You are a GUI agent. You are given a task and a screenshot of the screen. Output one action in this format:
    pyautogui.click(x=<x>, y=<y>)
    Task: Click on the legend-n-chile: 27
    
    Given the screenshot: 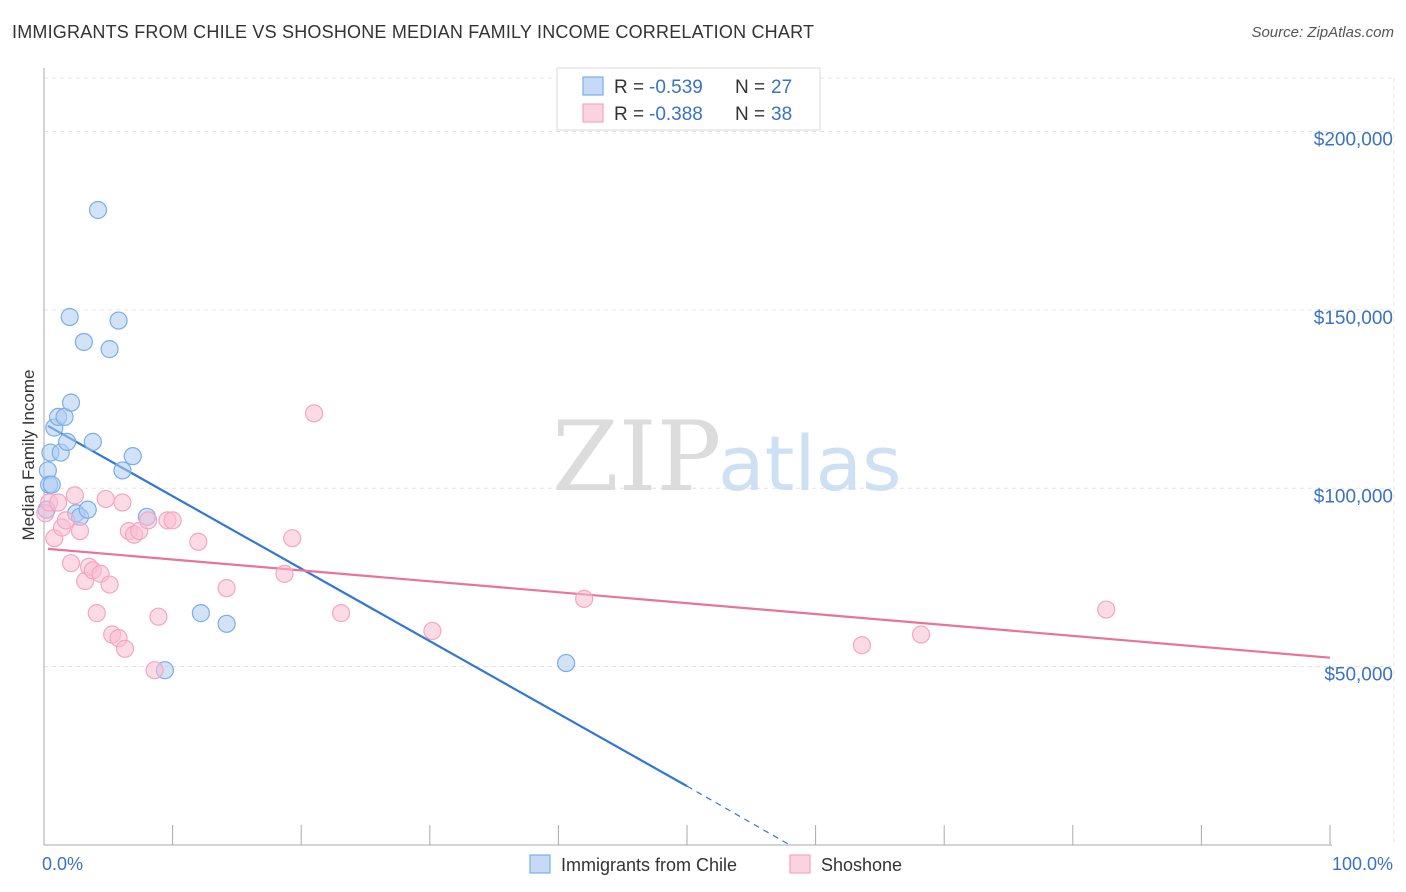 What is the action you would take?
    pyautogui.click(x=781, y=87)
    